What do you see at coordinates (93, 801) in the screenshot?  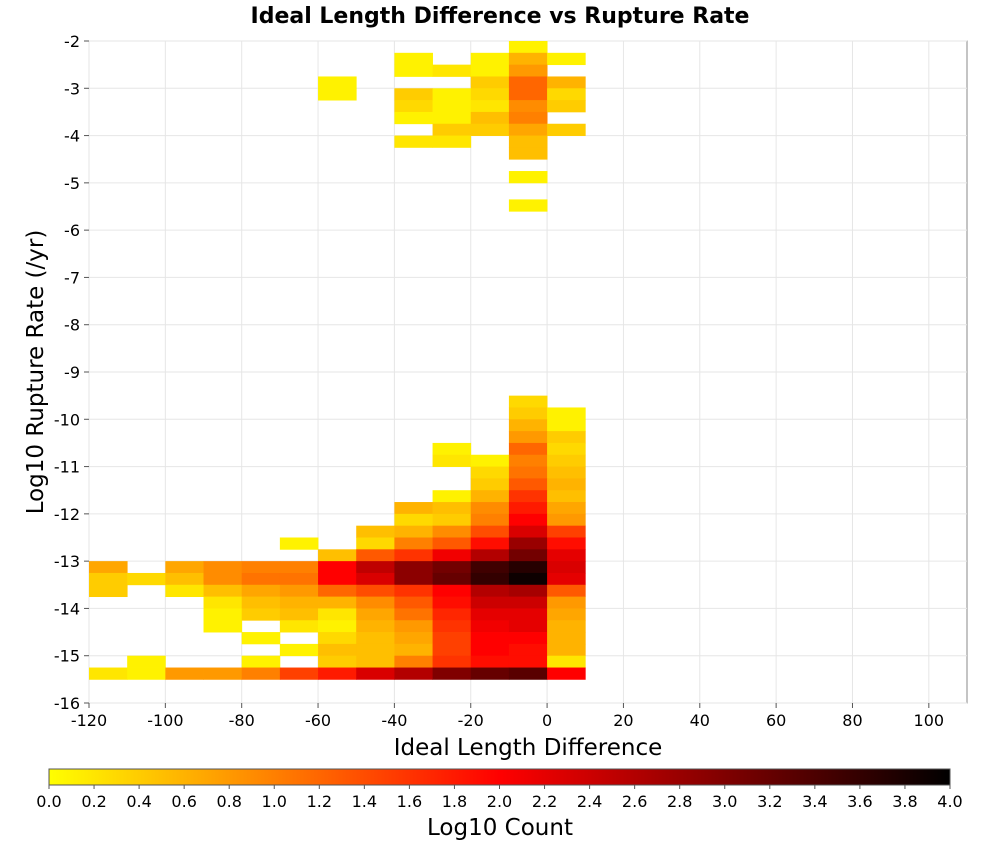 I see `colorbar-tick-label: 0.2` at bounding box center [93, 801].